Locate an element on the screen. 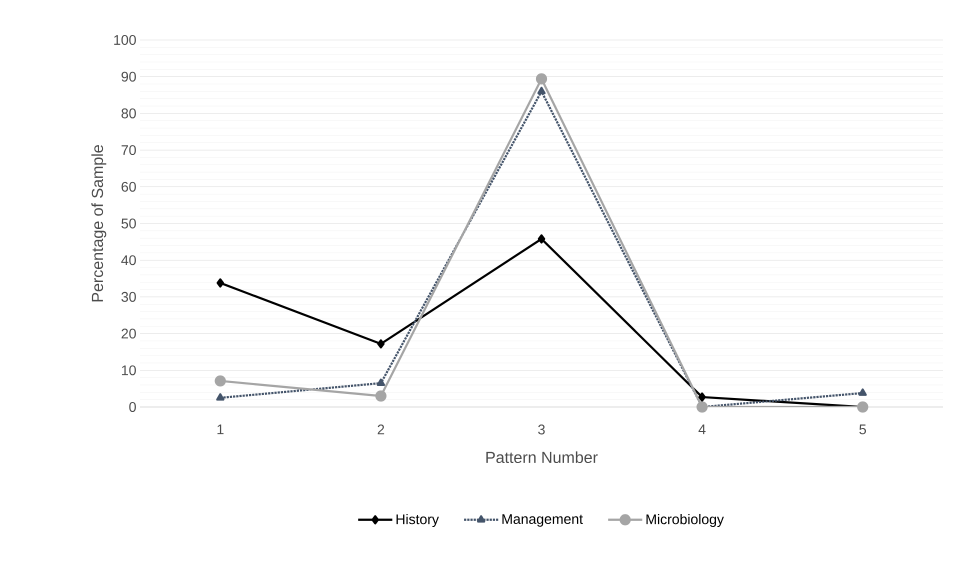 This screenshot has width=957, height=578. x-tick-label: 2 is located at coordinates (381, 429).